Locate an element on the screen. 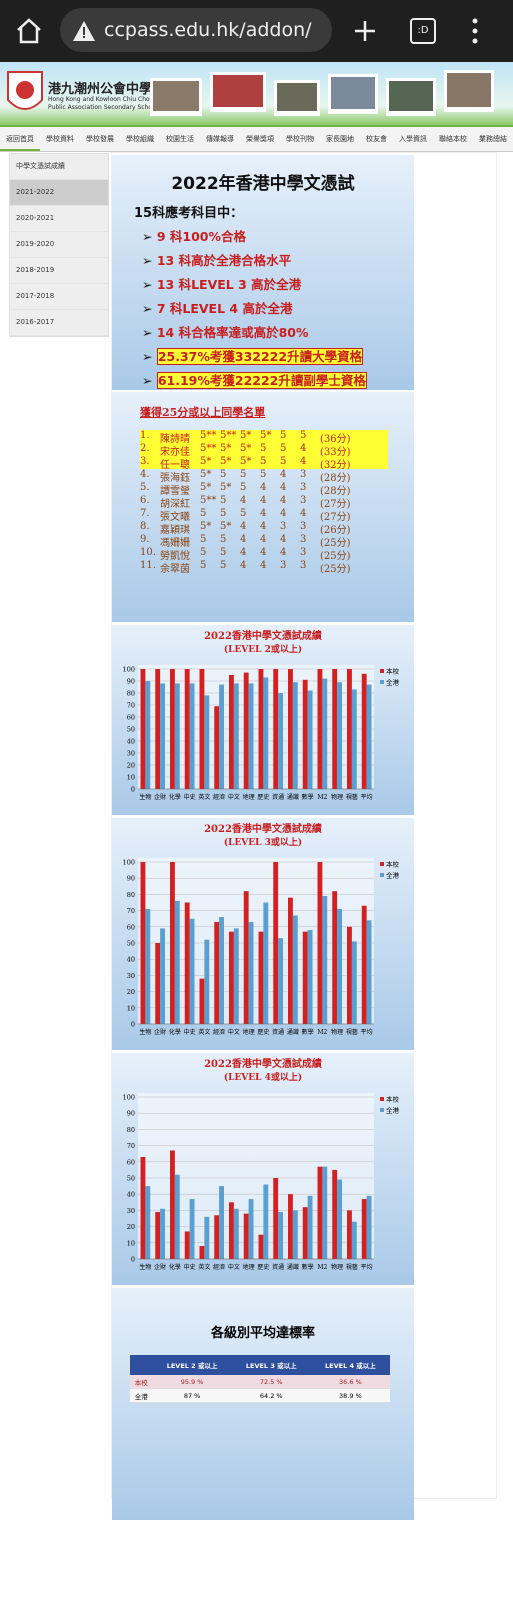 This screenshot has width=513, height=1600. home-button is located at coordinates (29, 31).